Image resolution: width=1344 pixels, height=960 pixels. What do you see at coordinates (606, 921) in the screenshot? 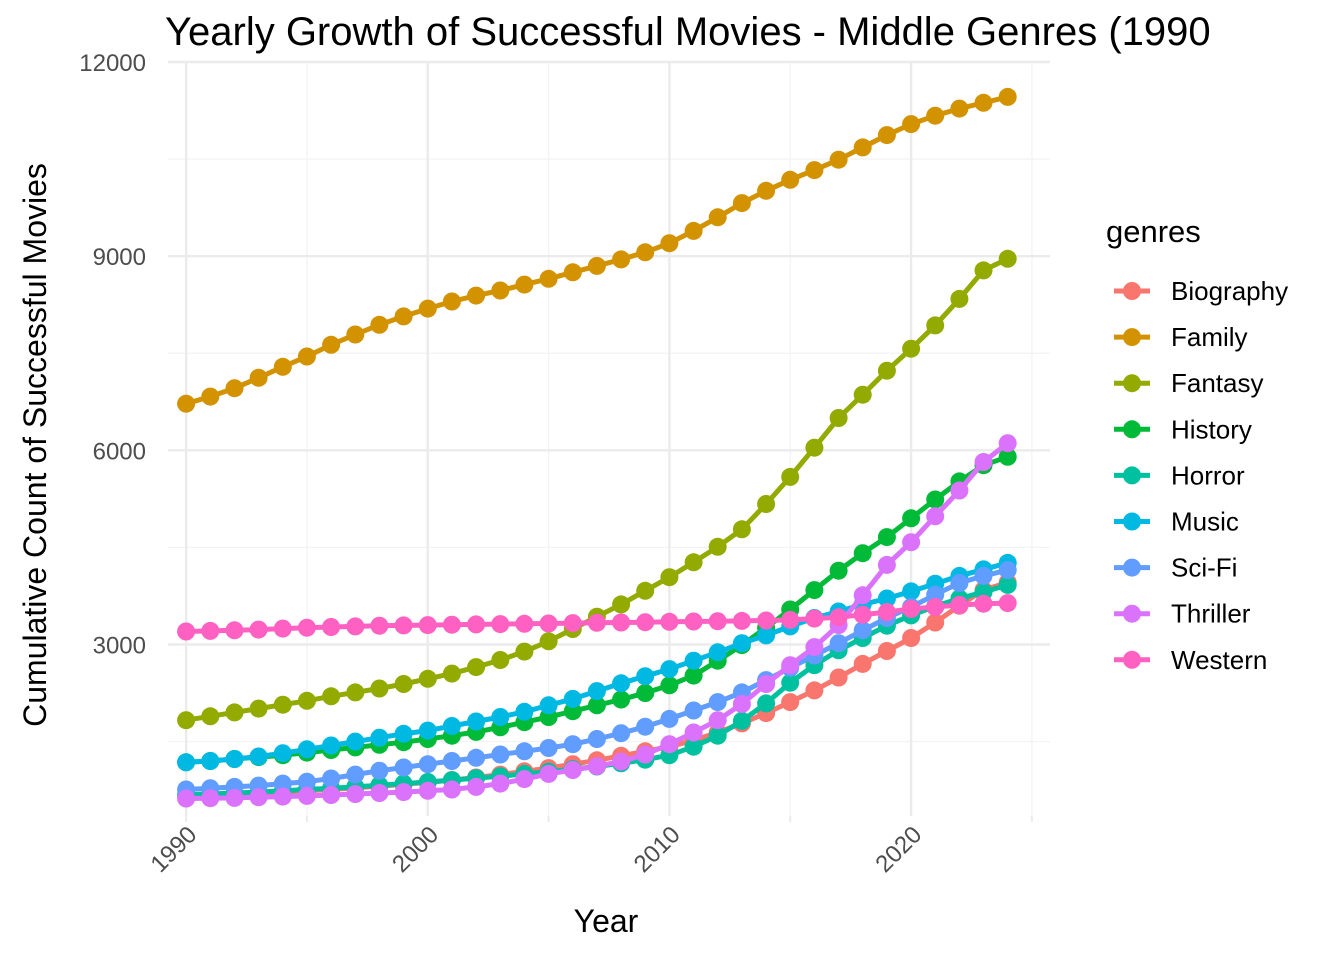
I see `x-axis-title: Year` at bounding box center [606, 921].